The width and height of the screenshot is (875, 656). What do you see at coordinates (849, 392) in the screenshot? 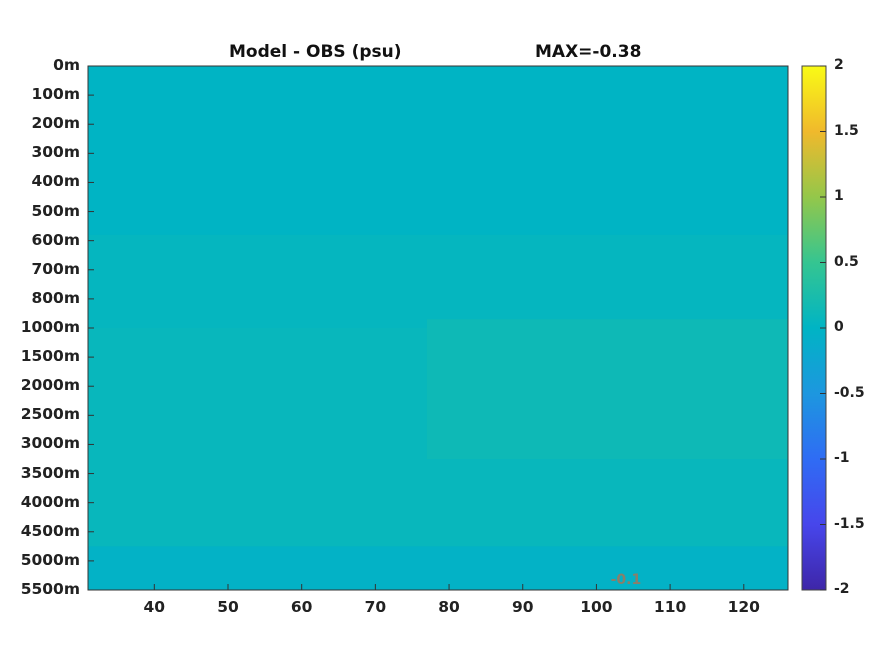
I see `colorbar-tick-label: -0.5` at bounding box center [849, 392].